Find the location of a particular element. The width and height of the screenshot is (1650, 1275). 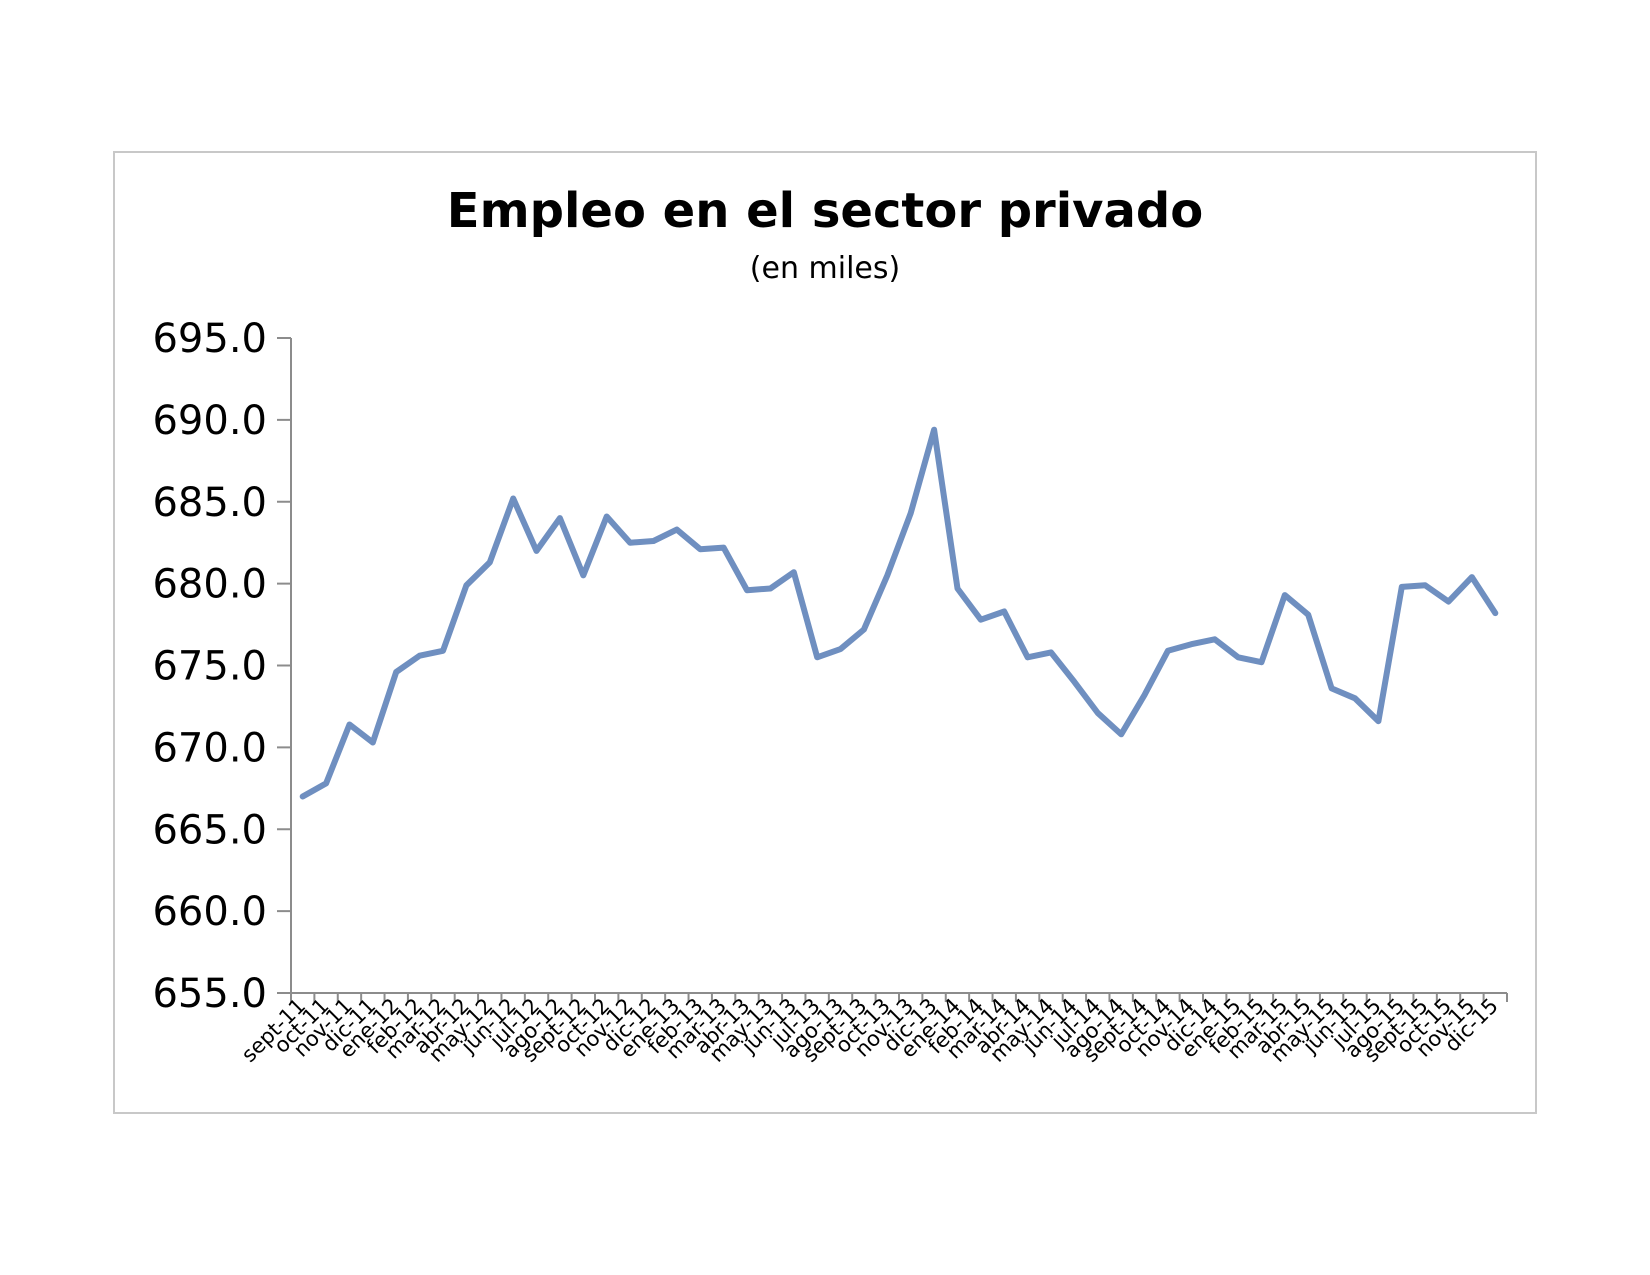

y-tick-label: 695.0 is located at coordinates (209, 339).